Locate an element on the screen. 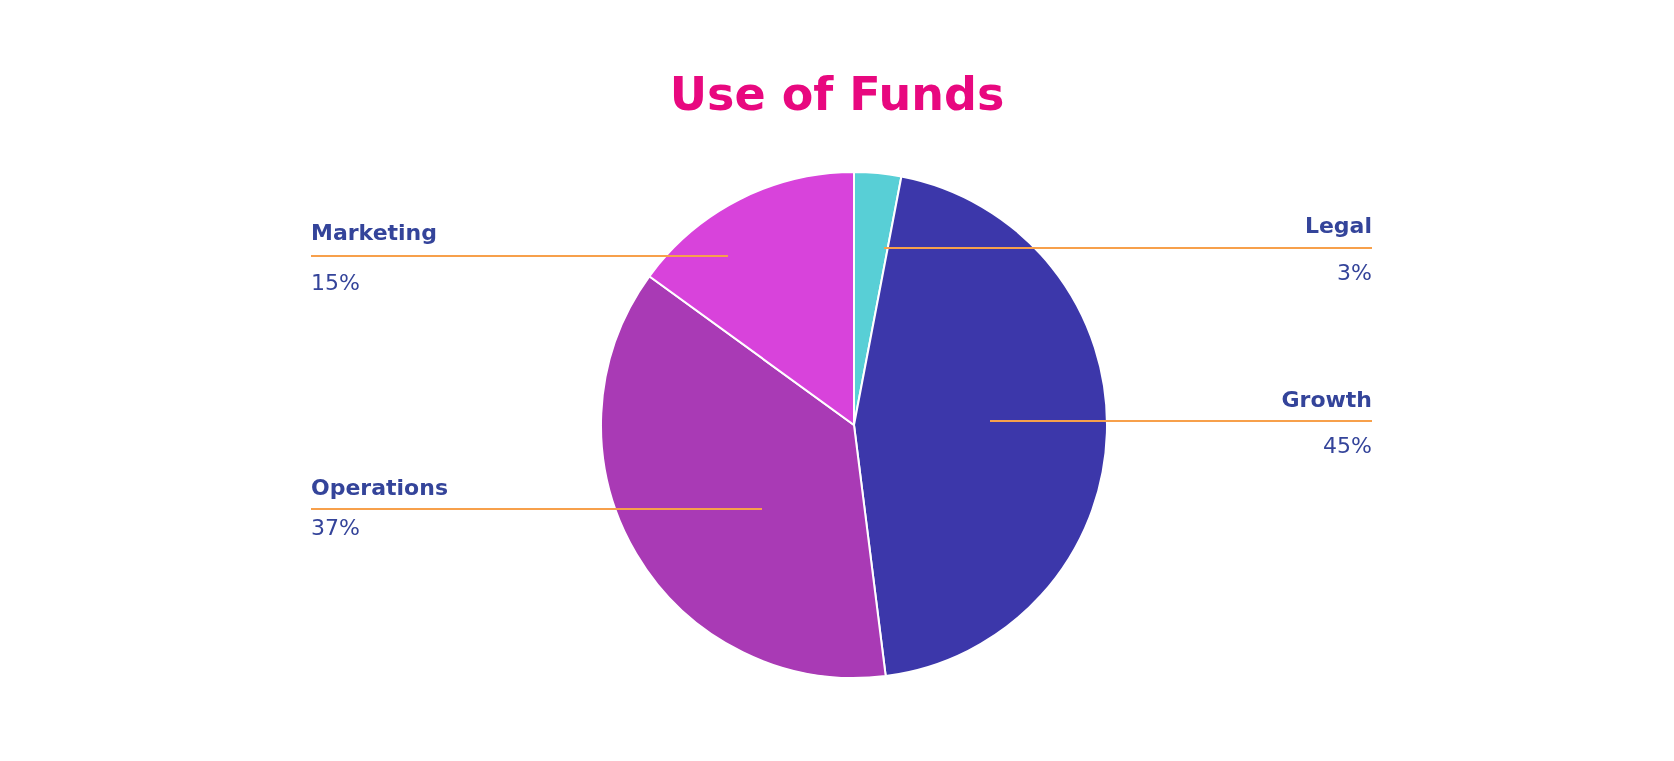 This screenshot has height=761, width=1674. chart-title: Use of Funds is located at coordinates (837, 94).